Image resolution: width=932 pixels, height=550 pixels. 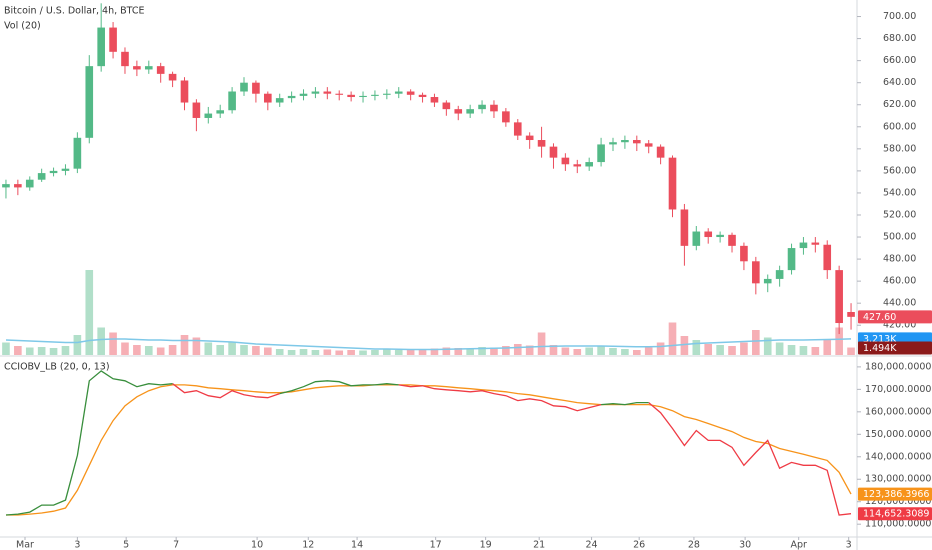 I want to click on x-tick-label: 14, so click(x=357, y=545).